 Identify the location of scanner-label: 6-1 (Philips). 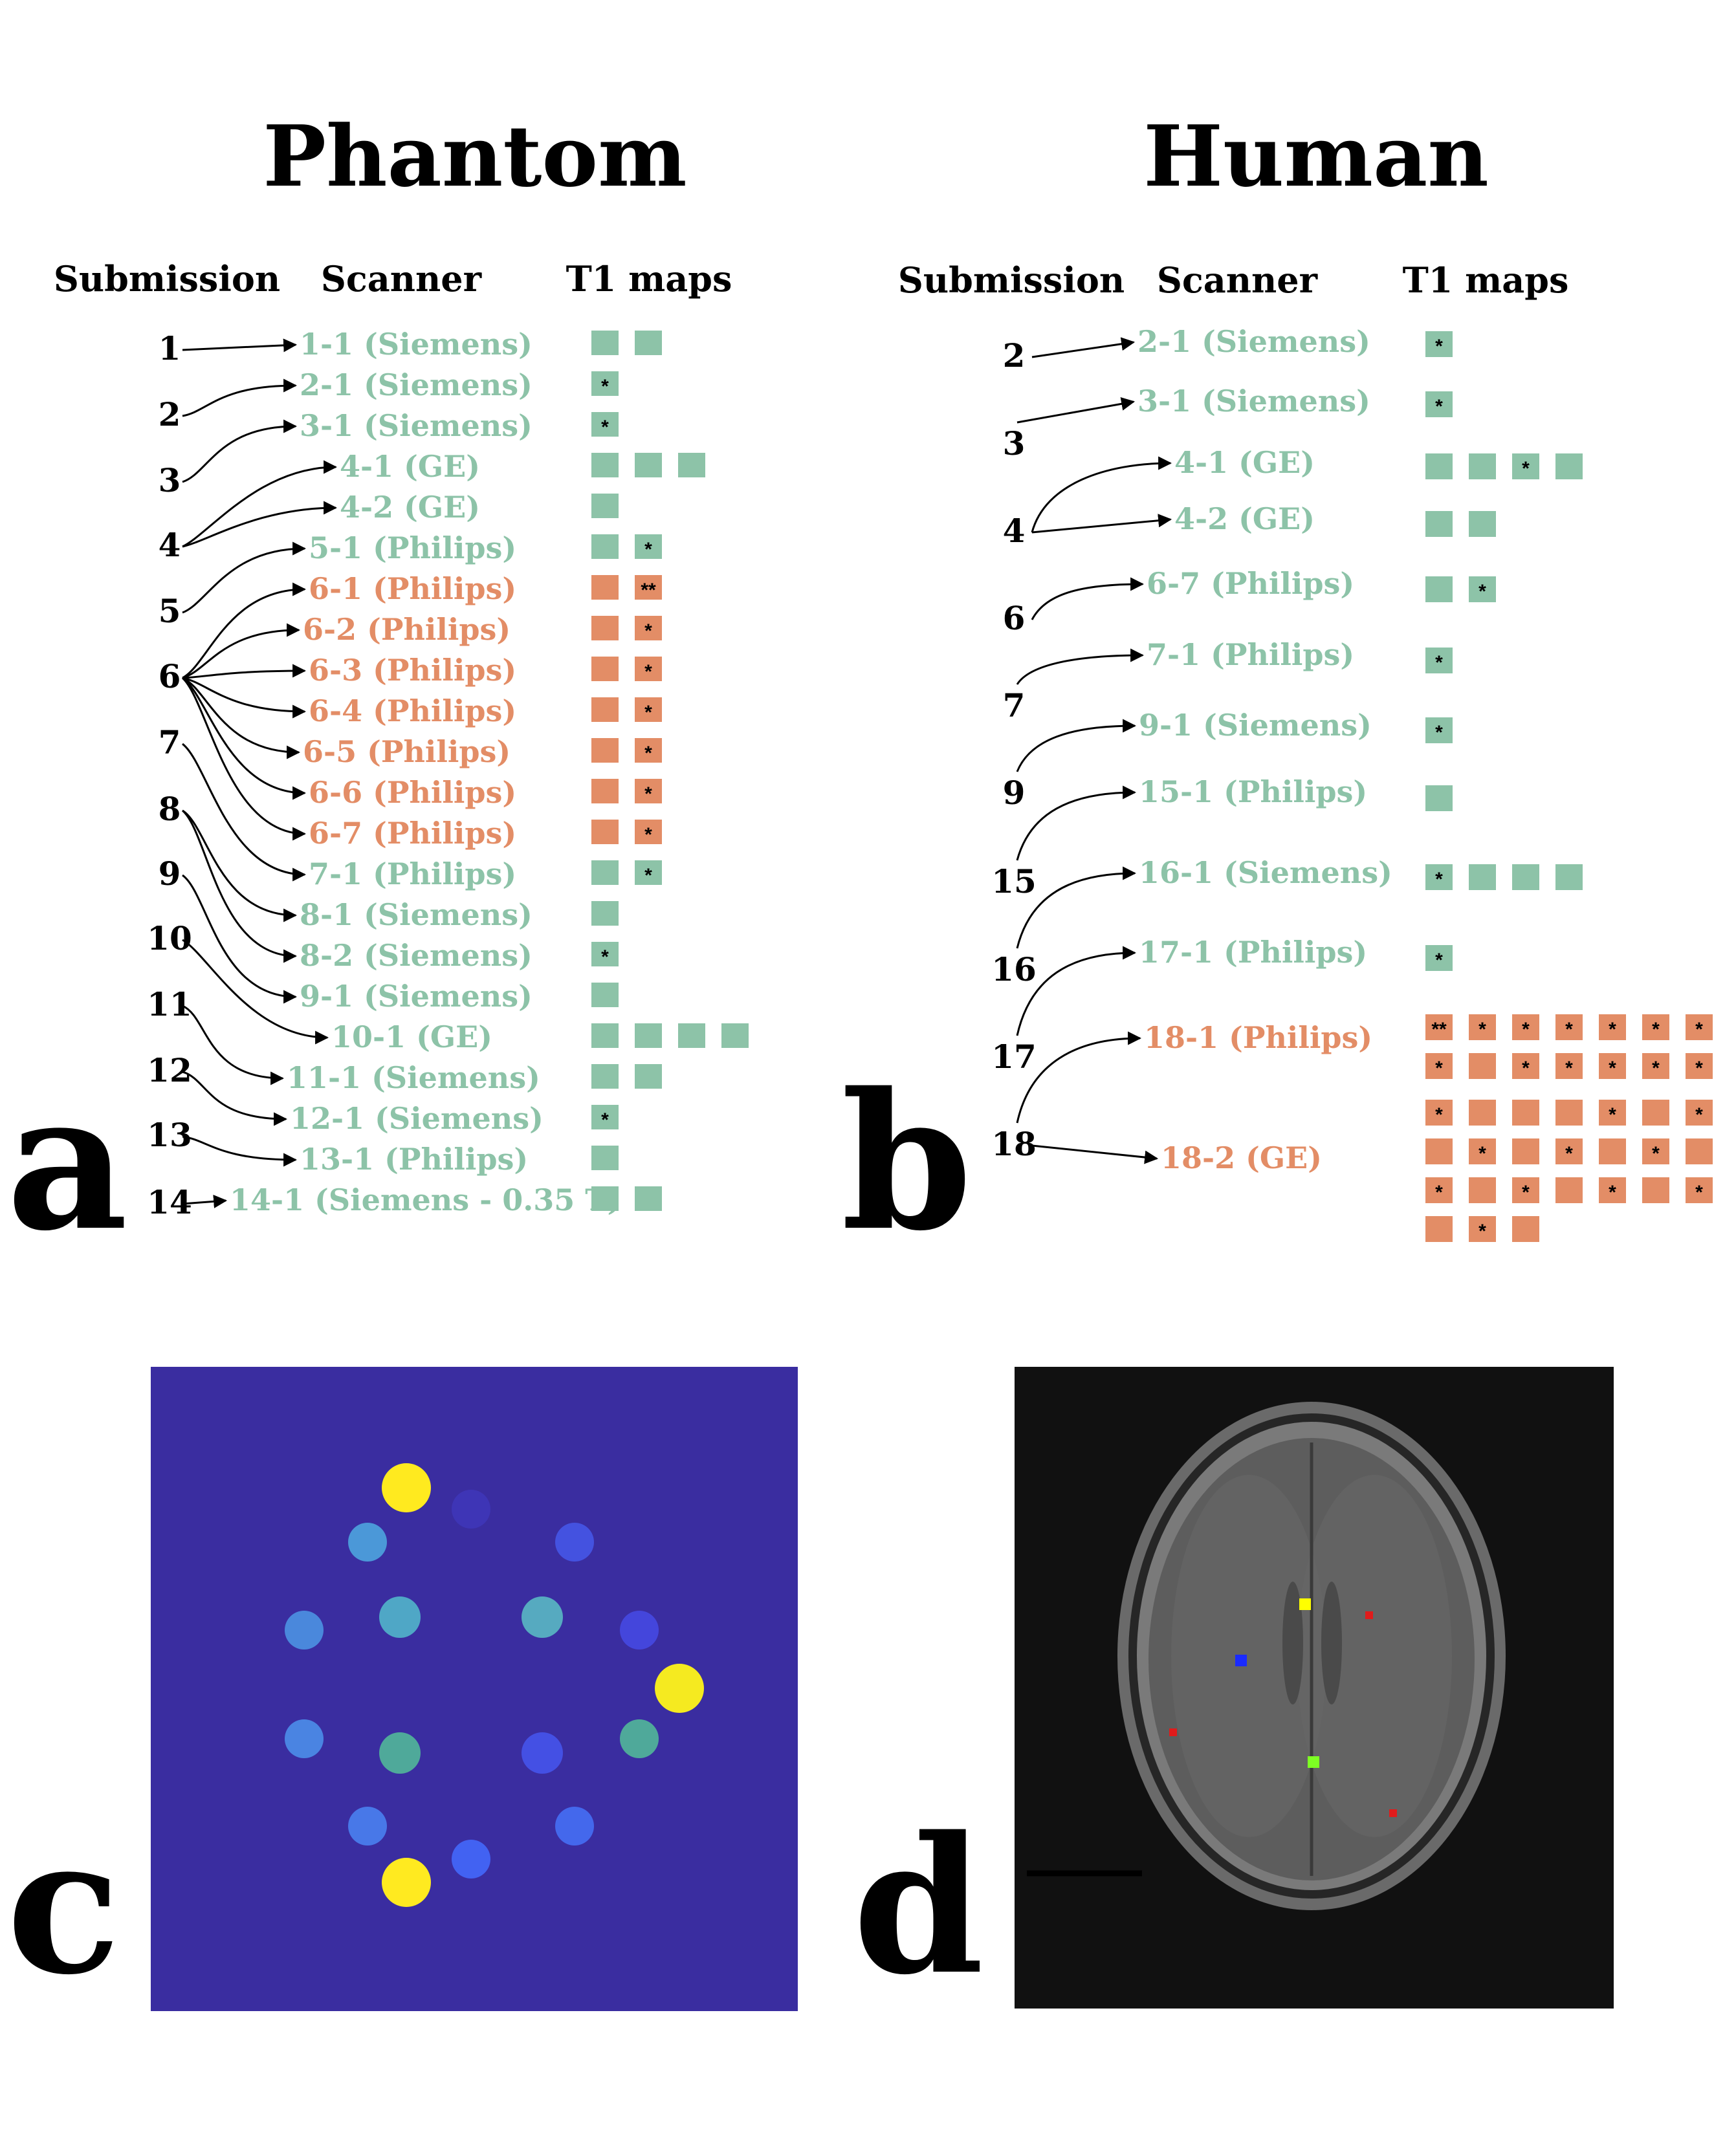
(412, 588).